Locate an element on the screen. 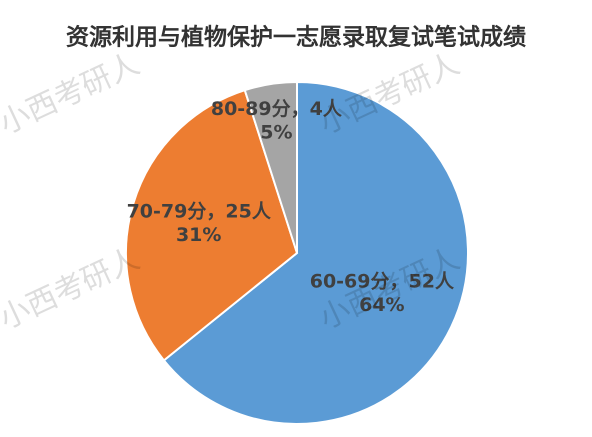 This screenshot has height=437, width=592. category-label: 80-89分 is located at coordinates (251, 109).